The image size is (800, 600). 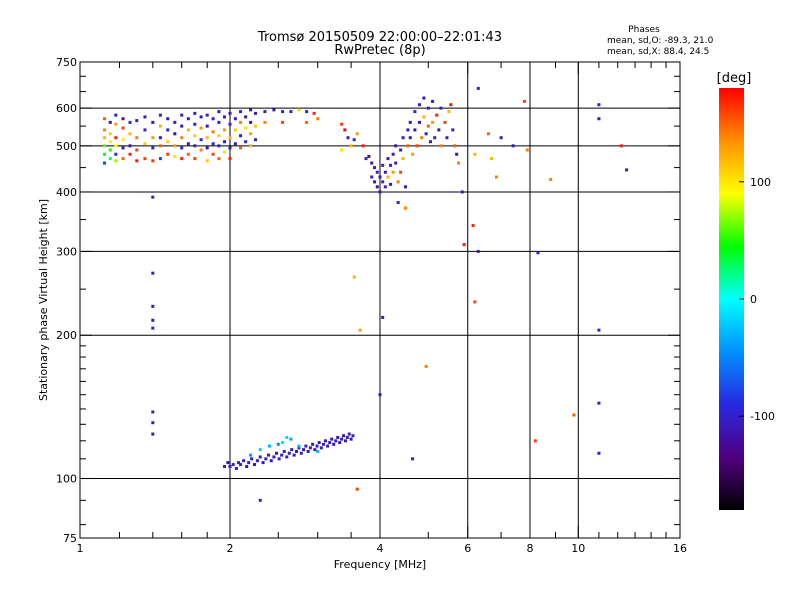 I want to click on stats-heading: Phases, so click(x=644, y=30).